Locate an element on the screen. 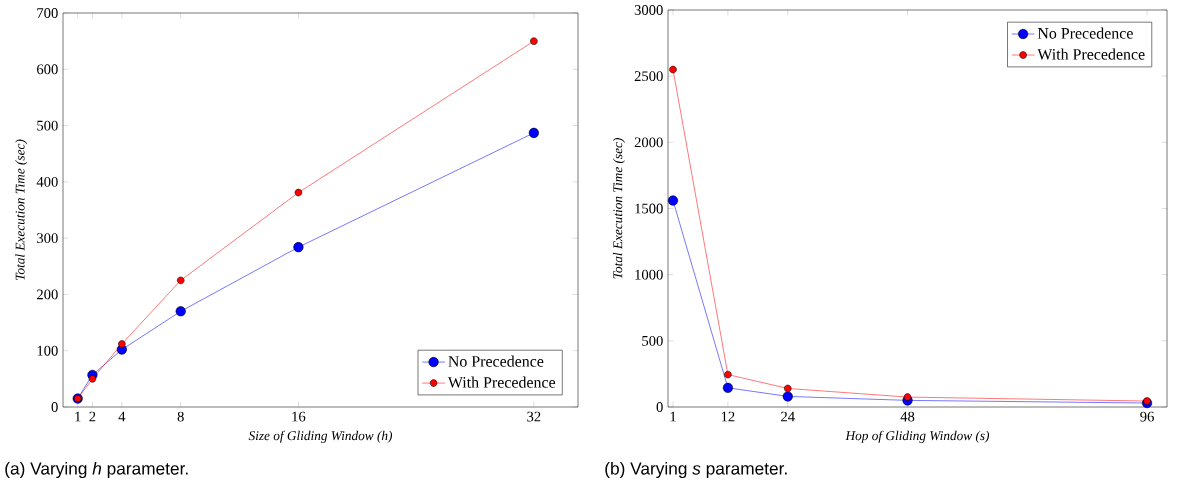  text: (a) Varying h parameter. is located at coordinates (96, 470).